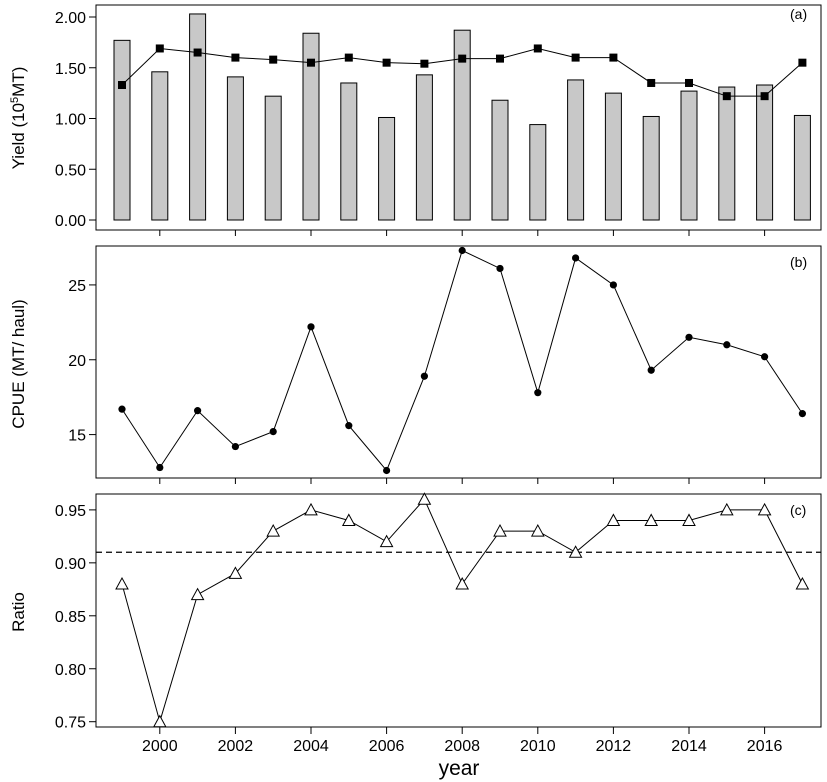 The width and height of the screenshot is (827, 782). I want to click on x-tick-label: 2008, so click(462, 746).